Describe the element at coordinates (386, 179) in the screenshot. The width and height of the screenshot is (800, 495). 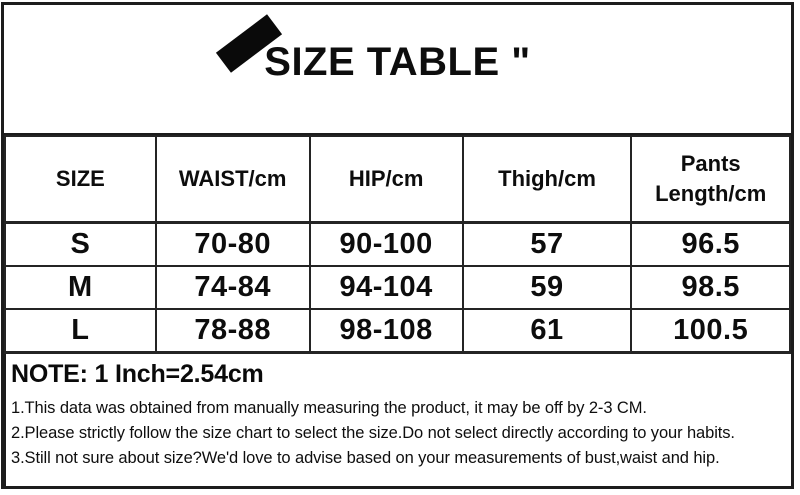
I see `column-header-hip: HIP/cm` at that location.